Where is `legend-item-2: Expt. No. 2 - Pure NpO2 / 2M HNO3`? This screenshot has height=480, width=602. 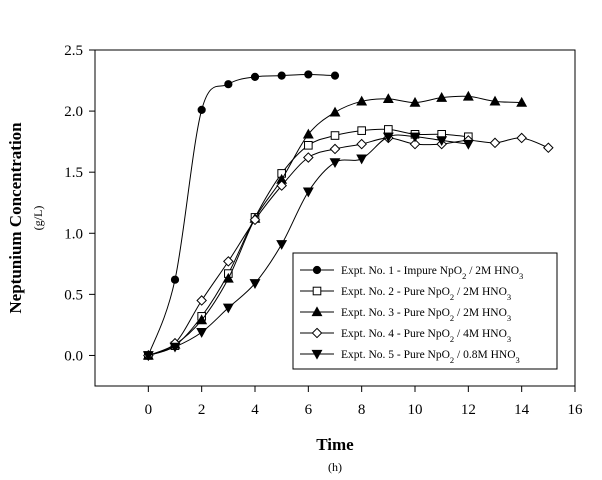
legend-item-2: Expt. No. 2 - Pure NpO2 / 2M HNO3 is located at coordinates (405, 294).